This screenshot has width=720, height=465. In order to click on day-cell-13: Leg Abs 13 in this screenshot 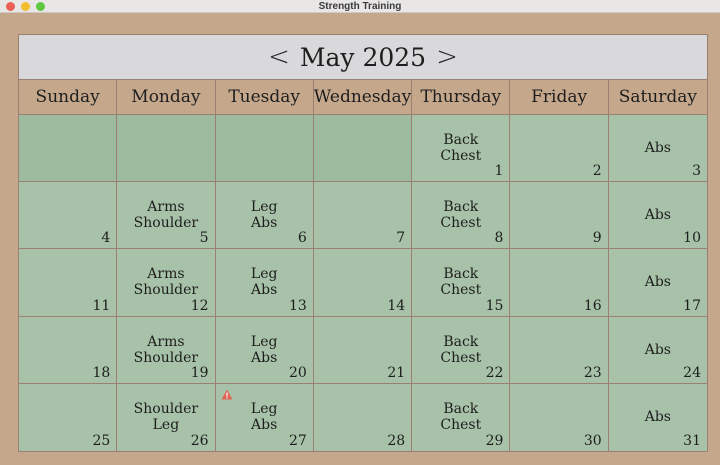, I will do `click(264, 283)`.